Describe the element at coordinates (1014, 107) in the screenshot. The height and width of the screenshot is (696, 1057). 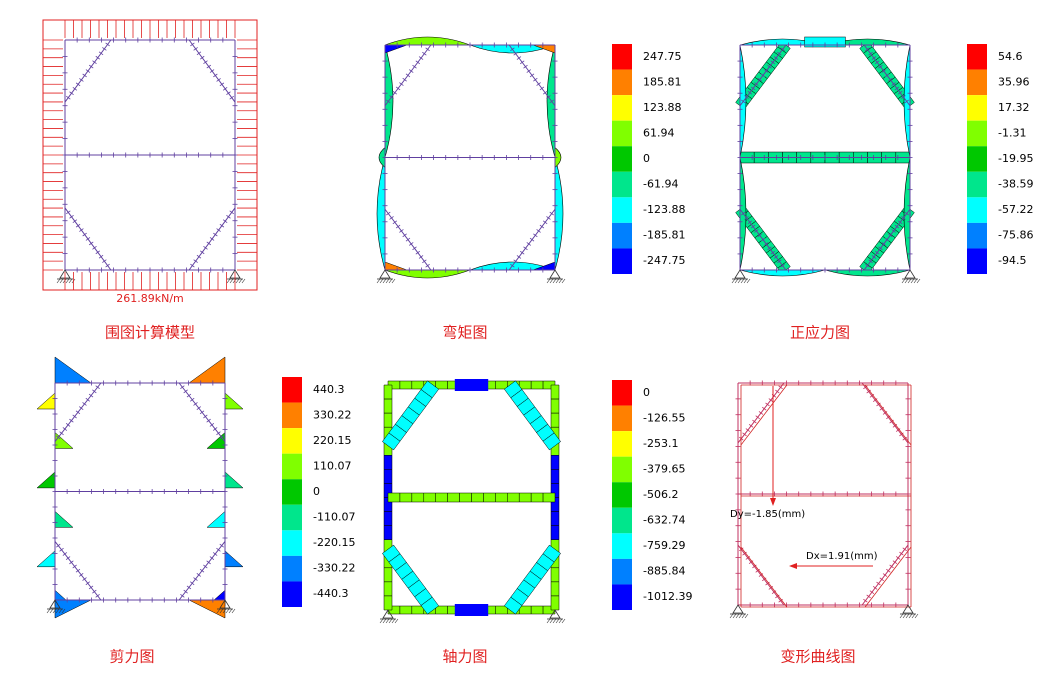
I see `legend-value: 17.32` at that location.